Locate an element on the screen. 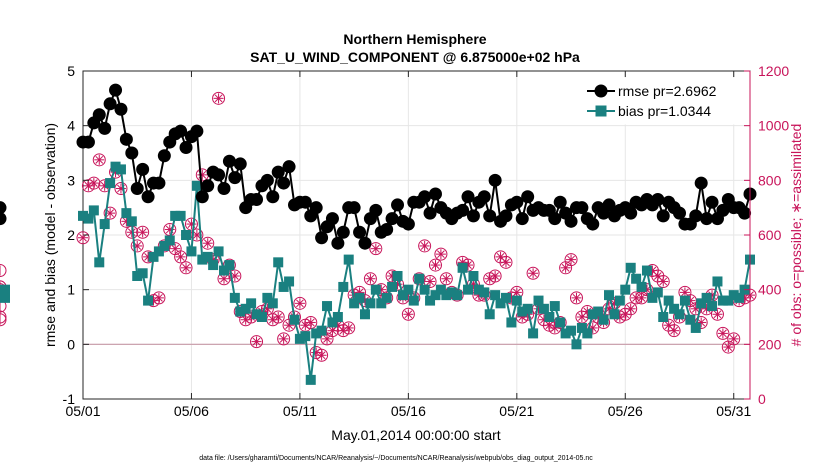 The image size is (830, 470). legend: rmse pr=2.6962 bias pr=1.0344 is located at coordinates (663, 101).